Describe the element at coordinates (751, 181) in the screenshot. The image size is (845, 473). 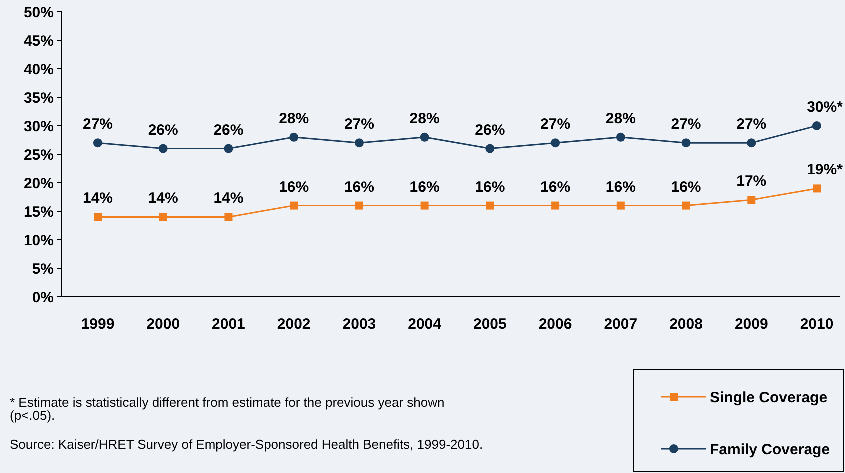
I see `data-label: 17%` at that location.